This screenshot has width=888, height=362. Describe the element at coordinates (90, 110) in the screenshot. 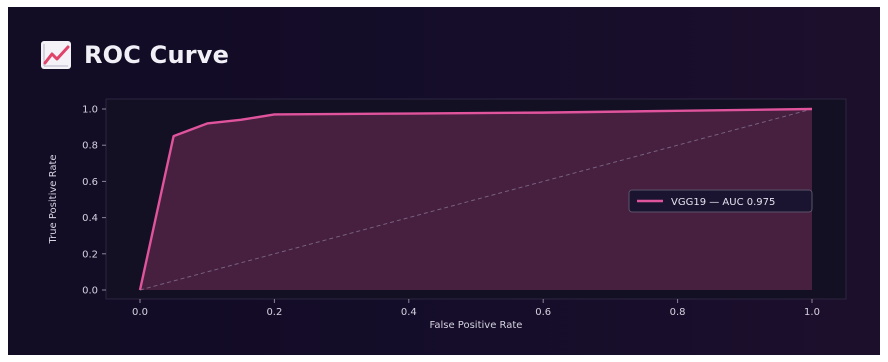

I see `y-tick-label: 1.0` at that location.